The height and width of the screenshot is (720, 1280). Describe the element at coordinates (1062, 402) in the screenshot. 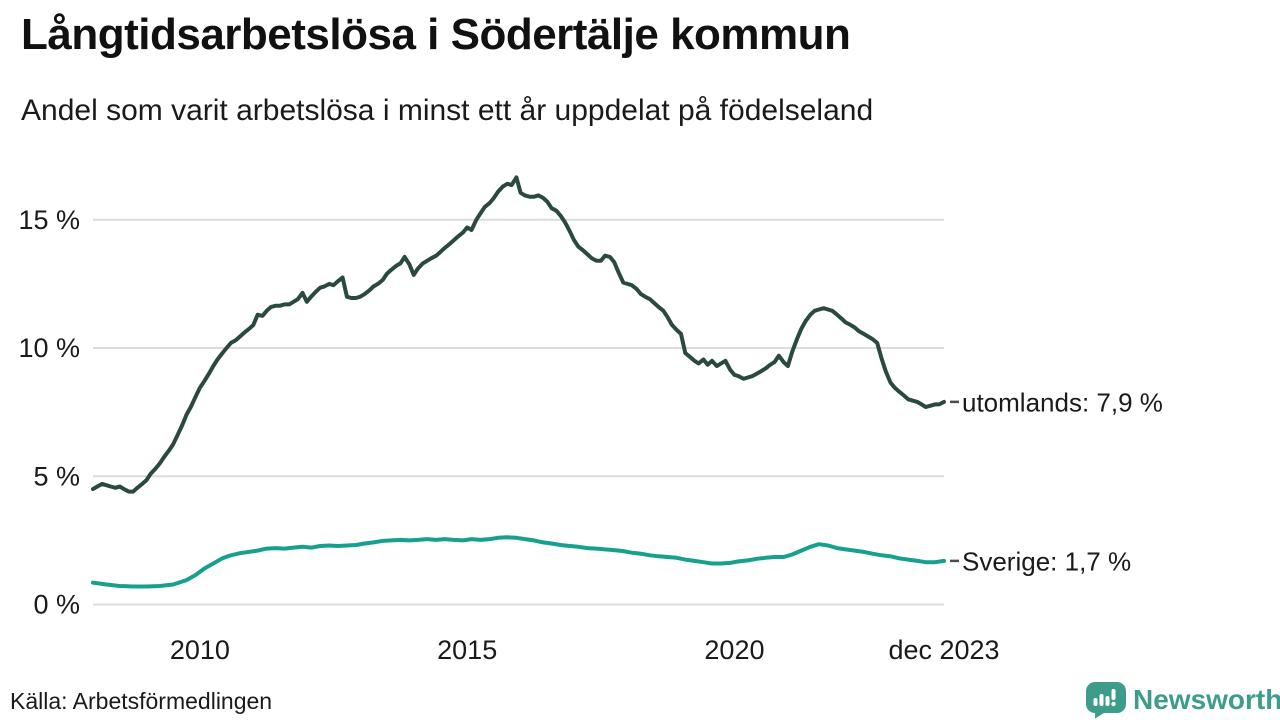

I see `series-end-label-utomlands: utomlands: 7,9 %` at that location.